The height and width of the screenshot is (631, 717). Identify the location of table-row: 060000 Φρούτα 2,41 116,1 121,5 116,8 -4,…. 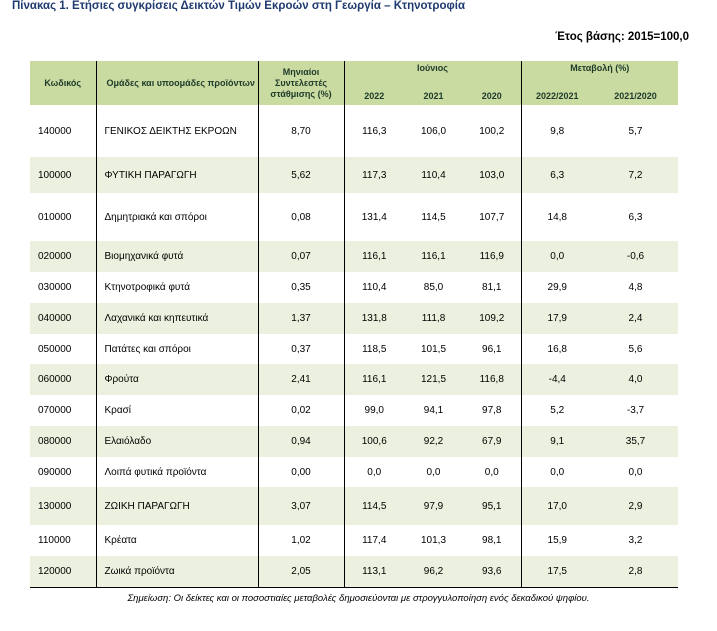
(354, 379).